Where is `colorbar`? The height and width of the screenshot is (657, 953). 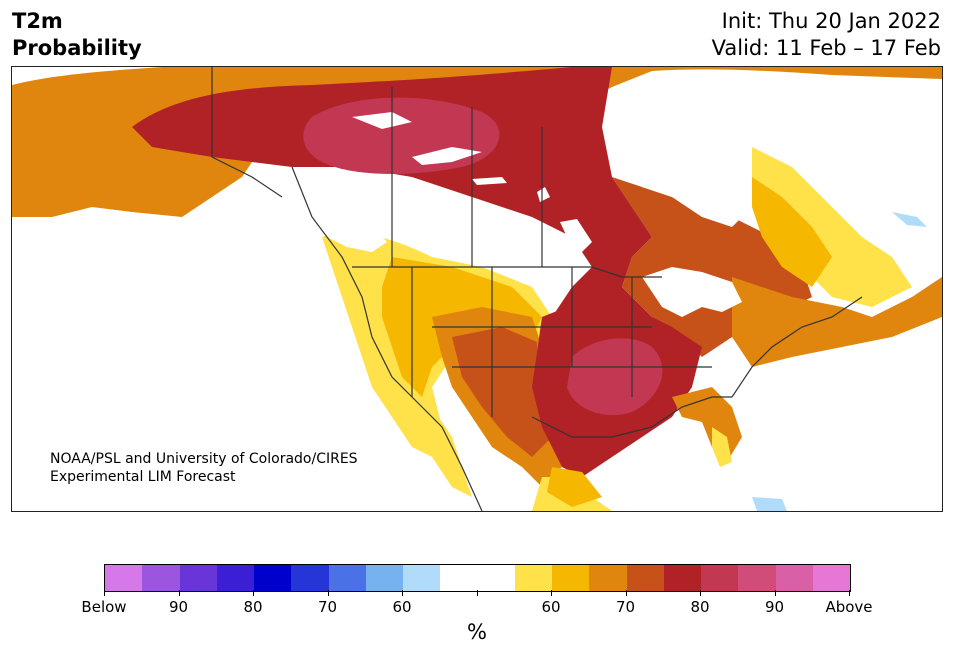 colorbar is located at coordinates (477, 578).